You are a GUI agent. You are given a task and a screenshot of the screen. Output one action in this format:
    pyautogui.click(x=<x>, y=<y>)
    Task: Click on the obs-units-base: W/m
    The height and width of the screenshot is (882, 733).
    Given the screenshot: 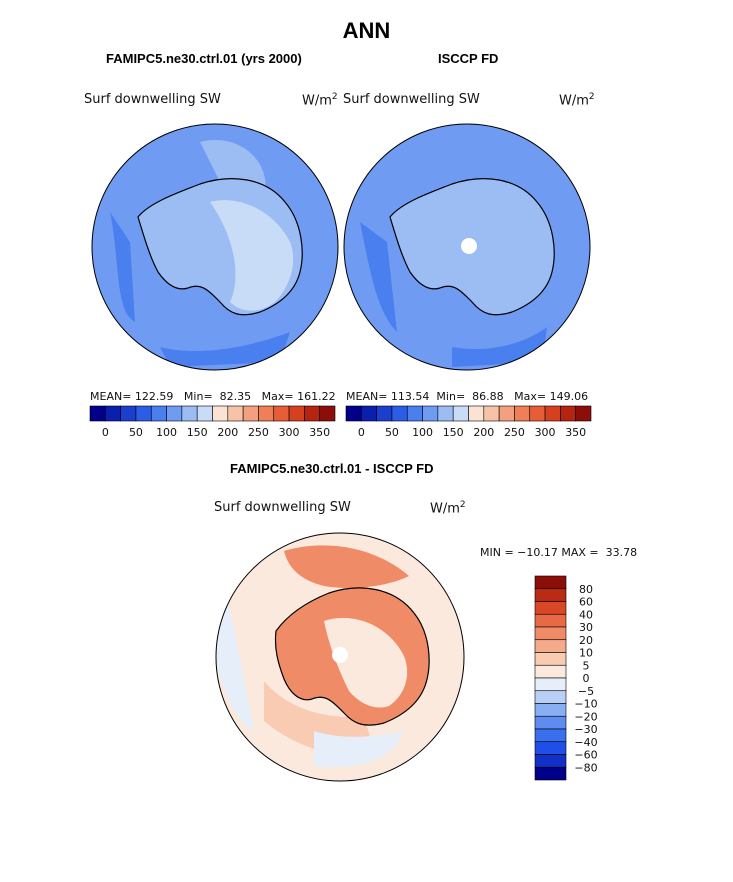 What is the action you would take?
    pyautogui.click(x=574, y=101)
    